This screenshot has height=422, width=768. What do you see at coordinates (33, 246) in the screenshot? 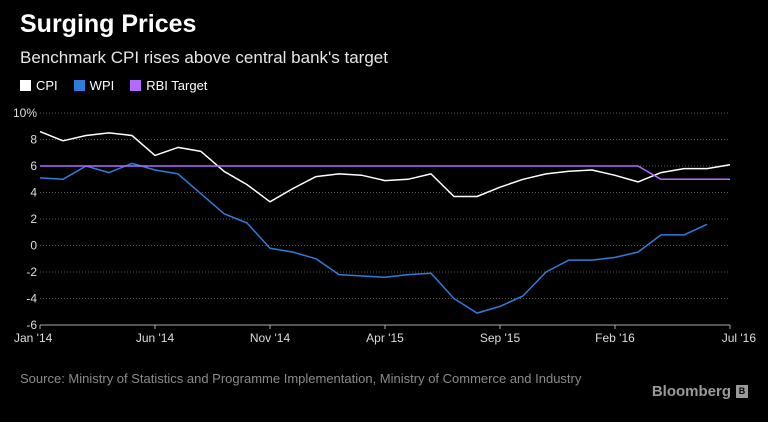
I see `y-tick-label: 0` at bounding box center [33, 246].